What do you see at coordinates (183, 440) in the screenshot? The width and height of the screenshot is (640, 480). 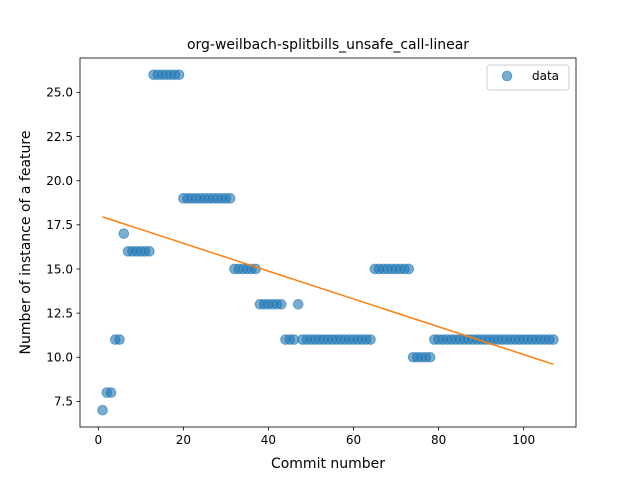 I see `x-tick-label: 20` at bounding box center [183, 440].